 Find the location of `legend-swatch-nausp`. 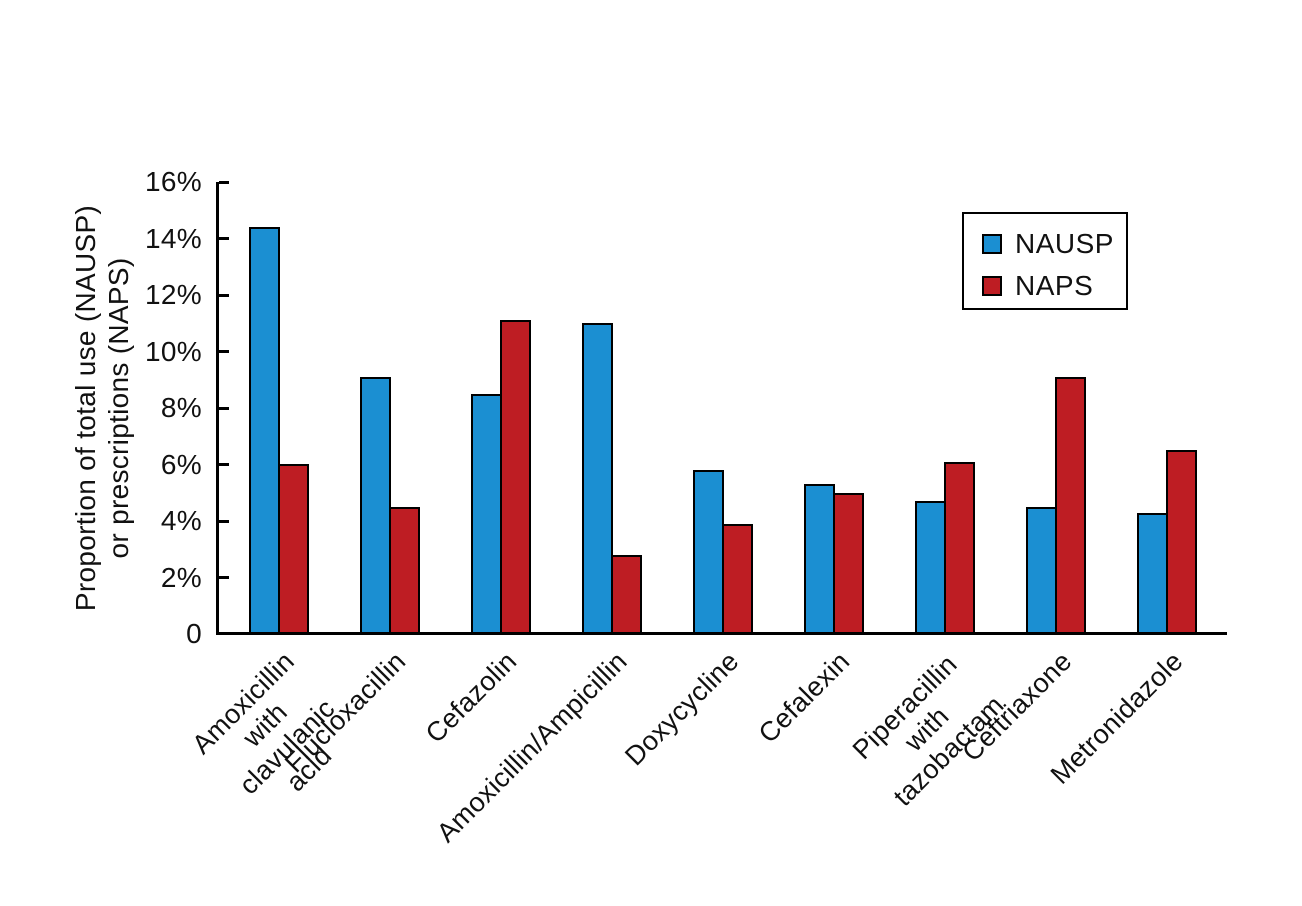

legend-swatch-nausp is located at coordinates (992, 244).